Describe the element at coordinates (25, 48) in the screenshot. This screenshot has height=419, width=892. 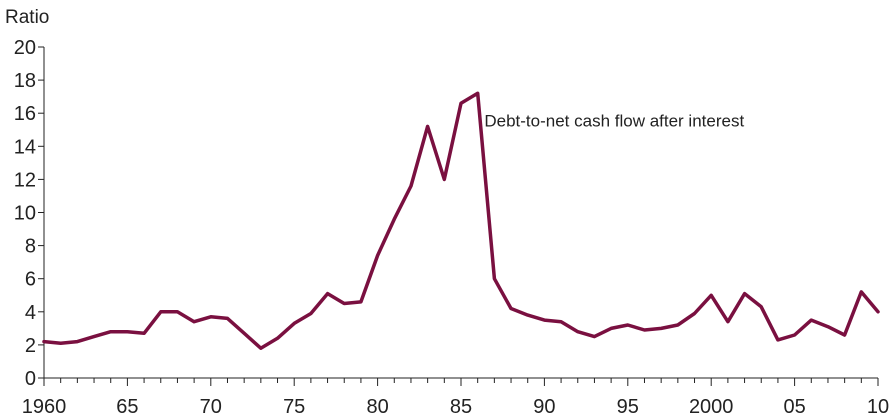
I see `y-tick-label: 20` at that location.